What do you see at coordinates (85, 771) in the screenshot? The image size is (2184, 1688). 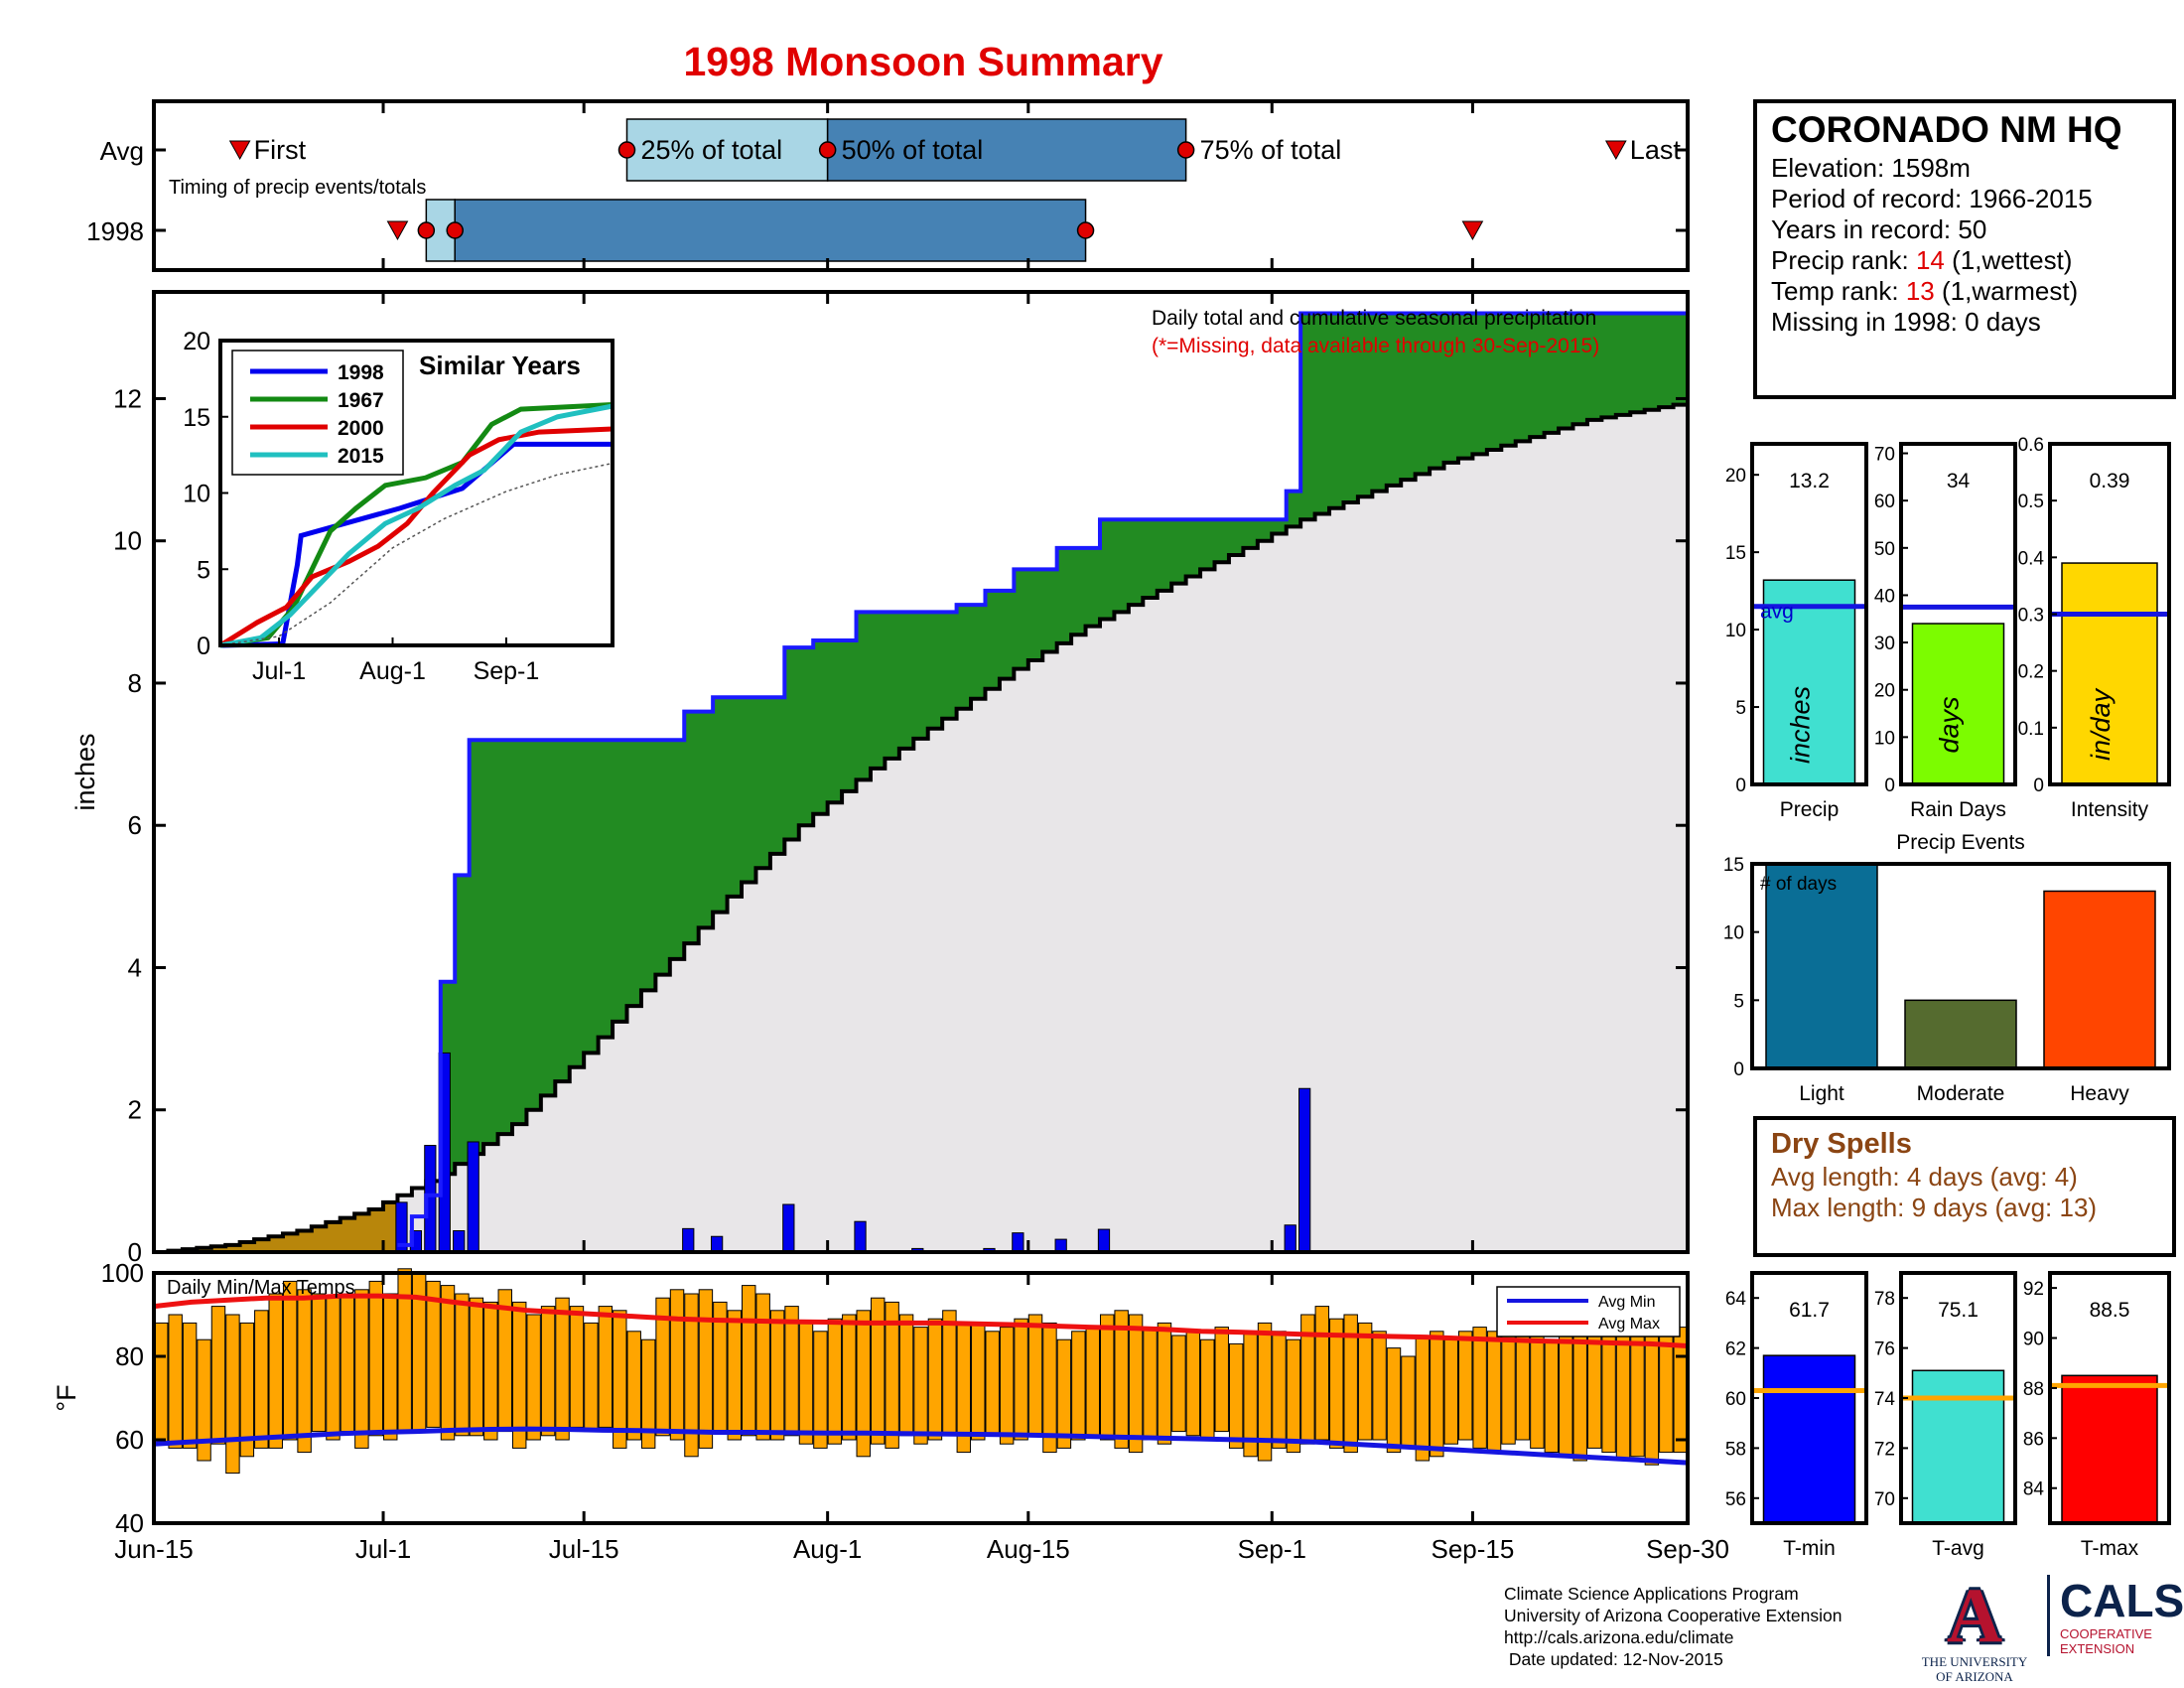 I see `y-axis-label: inches` at bounding box center [85, 771].